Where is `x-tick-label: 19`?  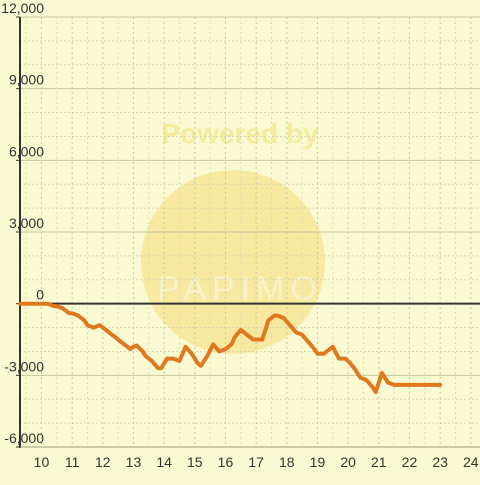 x-tick-label: 19 is located at coordinates (318, 462).